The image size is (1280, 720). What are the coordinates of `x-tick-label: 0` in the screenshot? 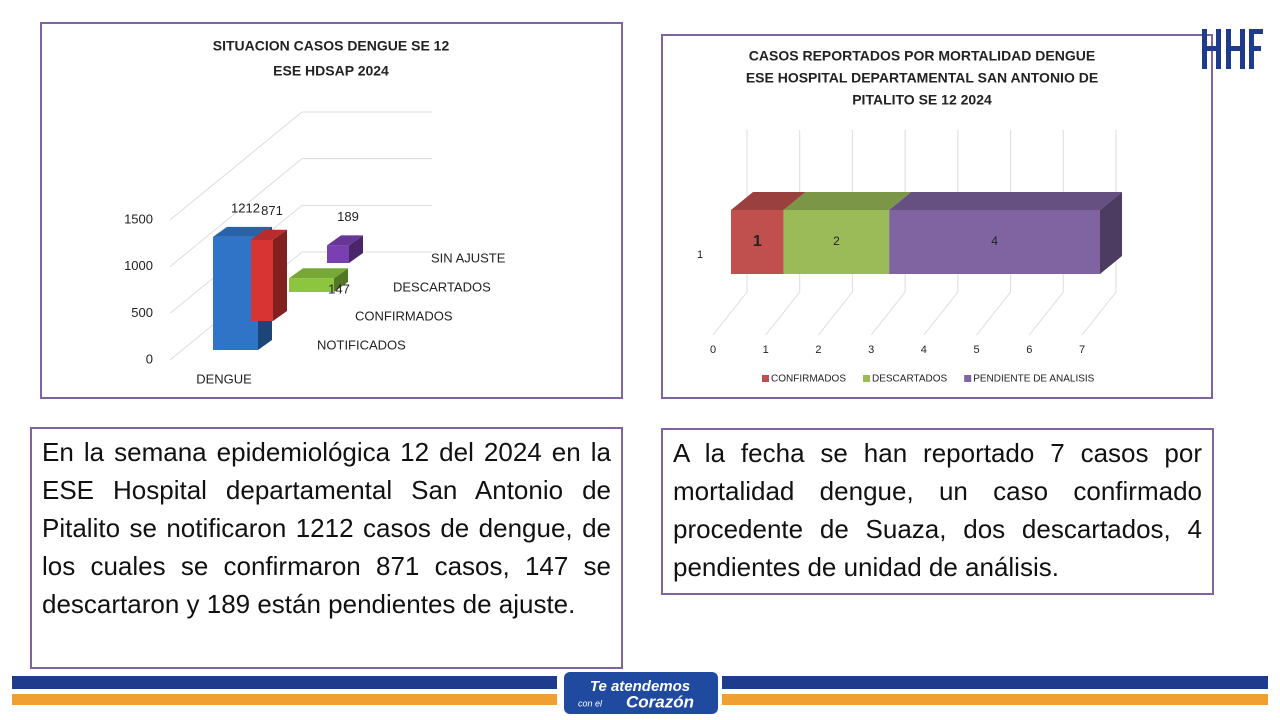 It's located at (713, 350).